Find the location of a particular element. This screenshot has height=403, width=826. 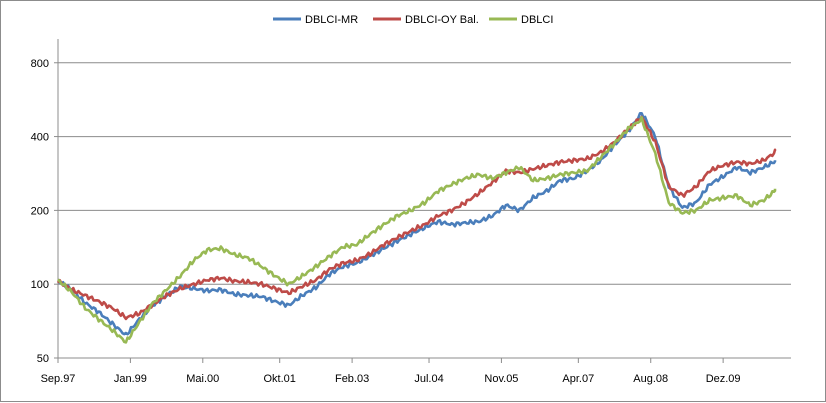

x-tick-label: Okt.01 is located at coordinates (280, 379).